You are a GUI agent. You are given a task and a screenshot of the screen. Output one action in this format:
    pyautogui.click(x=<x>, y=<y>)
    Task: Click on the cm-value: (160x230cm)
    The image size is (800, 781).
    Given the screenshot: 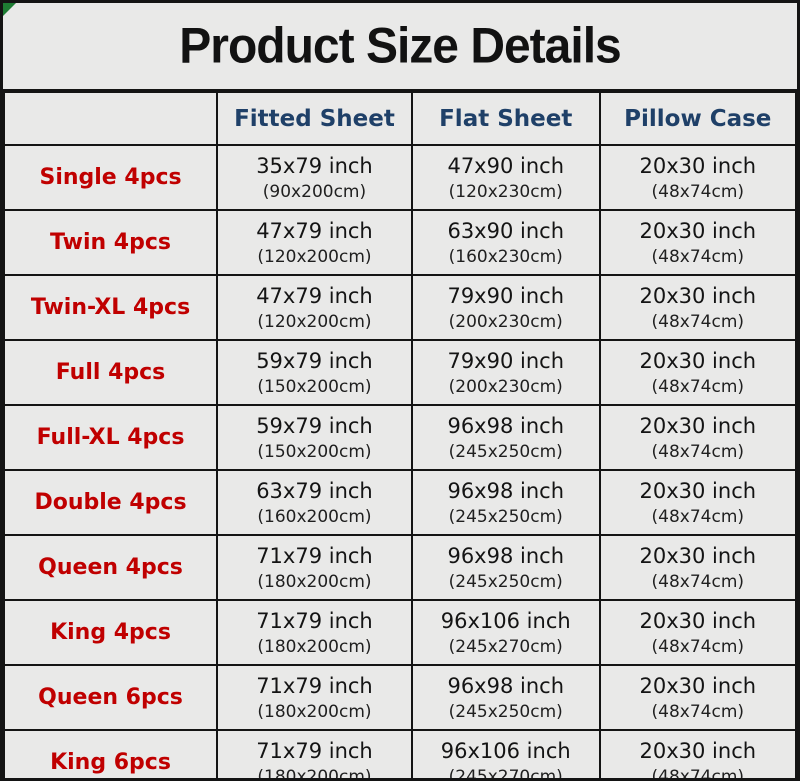 What is the action you would take?
    pyautogui.click(x=505, y=256)
    